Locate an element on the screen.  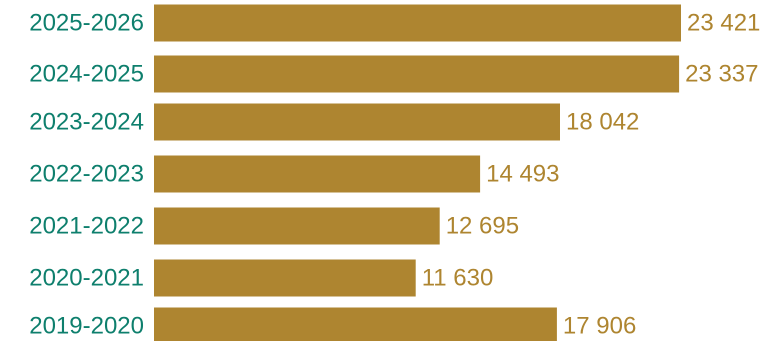
category-label: 2019-2020 is located at coordinates (86, 326).